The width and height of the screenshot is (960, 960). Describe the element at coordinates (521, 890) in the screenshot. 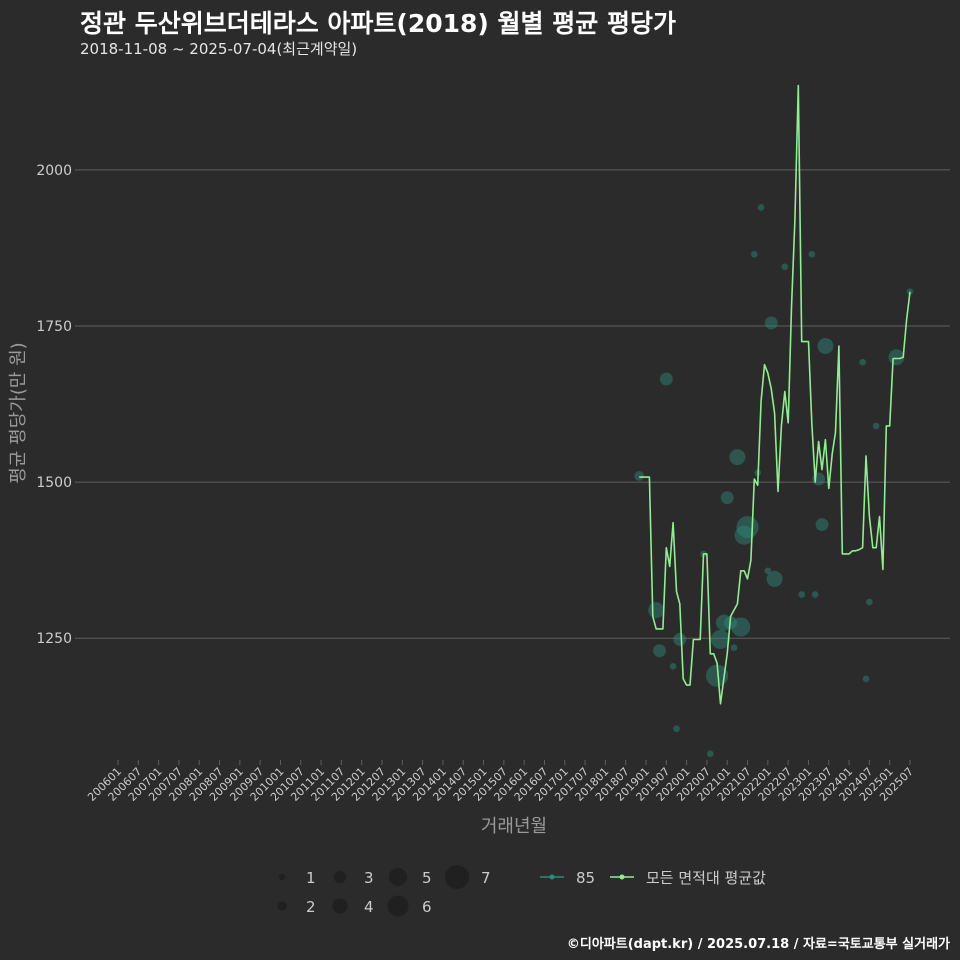

I see `legend: 1 2 3 4 5 6 7 85 모든 면적대 평균값` at that location.